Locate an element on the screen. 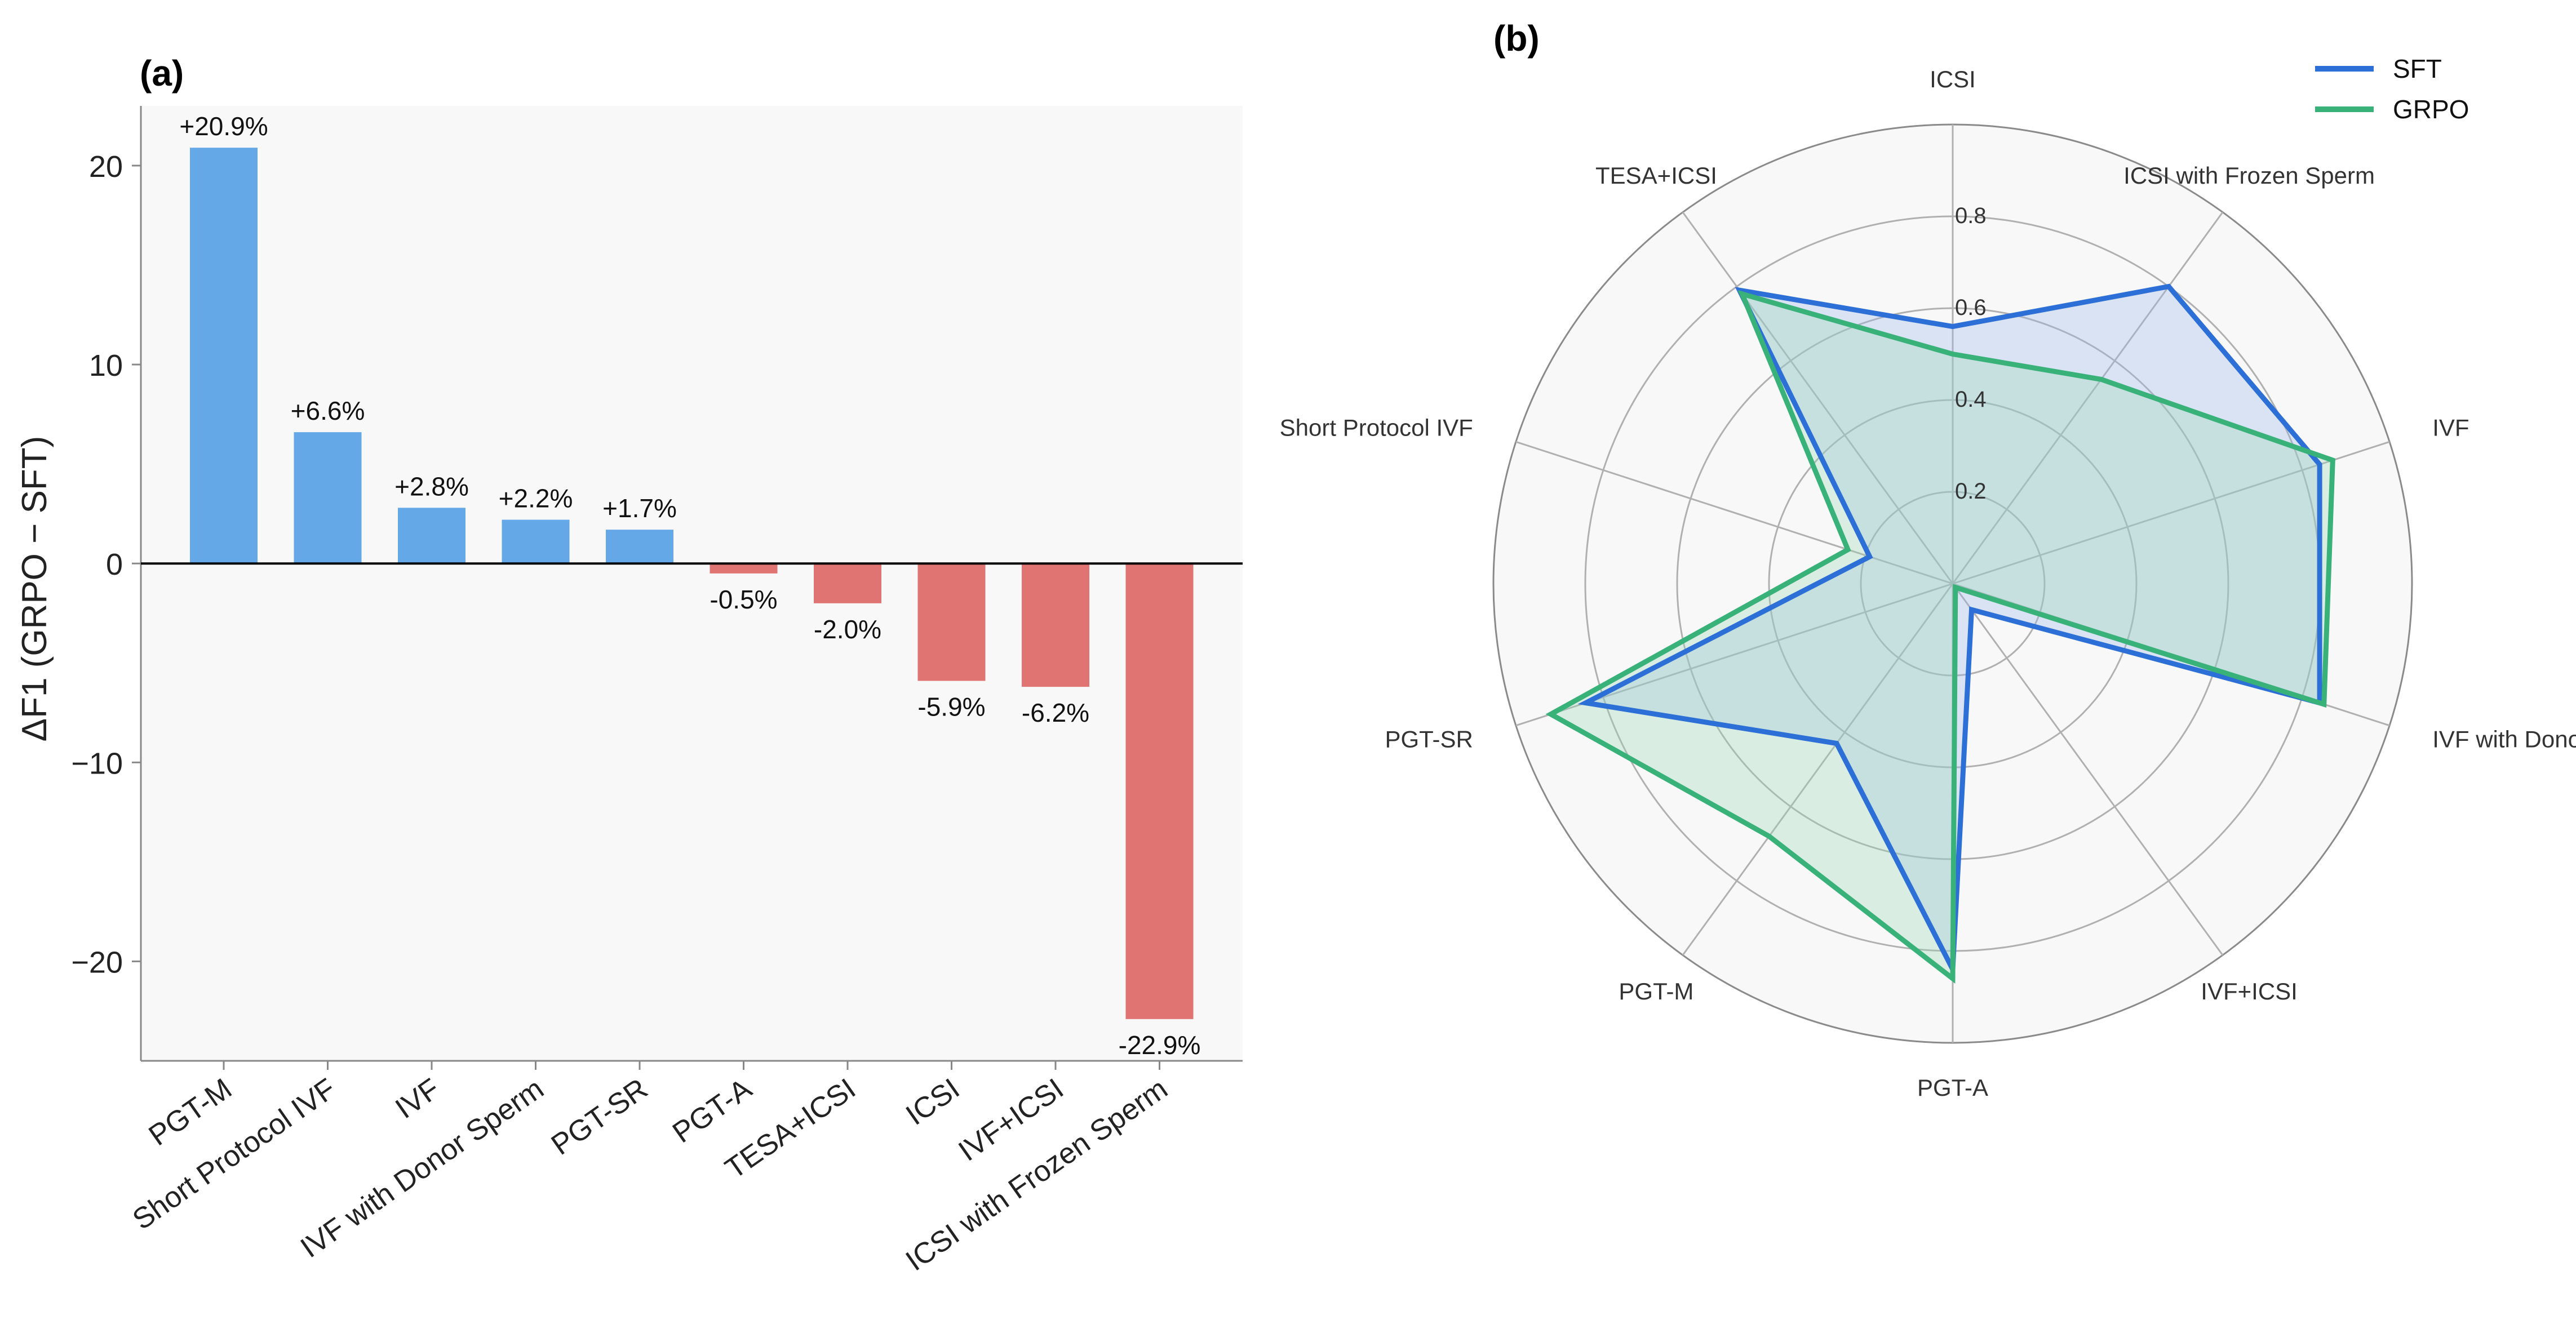 This screenshot has width=2576, height=1320. data-label: -22.9% is located at coordinates (1160, 1045).